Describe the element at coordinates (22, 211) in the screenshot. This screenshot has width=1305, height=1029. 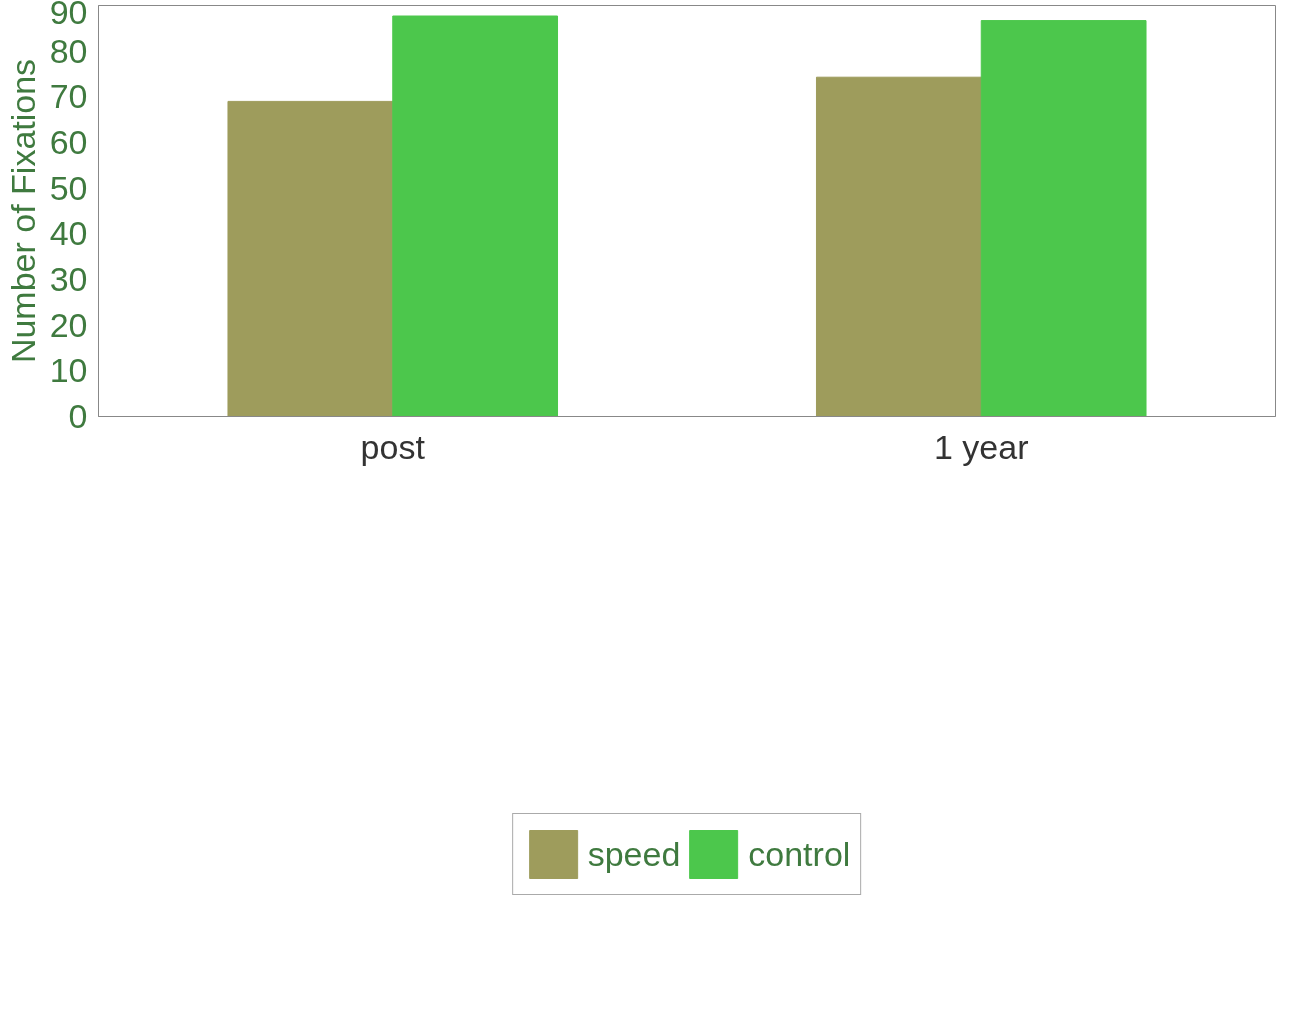
I see `y-axis-title: Number of Fixations` at that location.